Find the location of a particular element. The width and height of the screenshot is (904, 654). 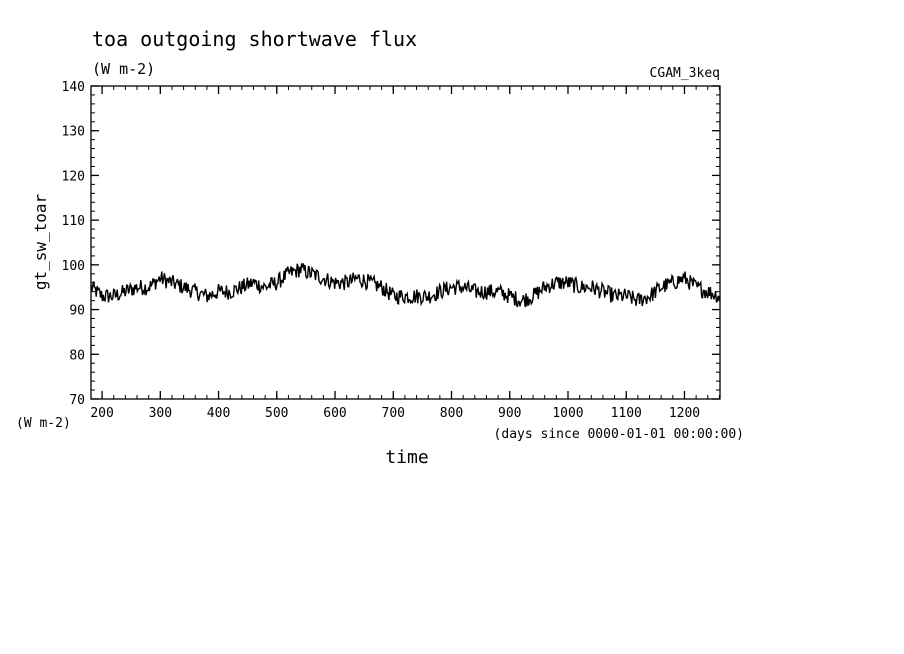

y-tick-label: 80 is located at coordinates (77, 355).